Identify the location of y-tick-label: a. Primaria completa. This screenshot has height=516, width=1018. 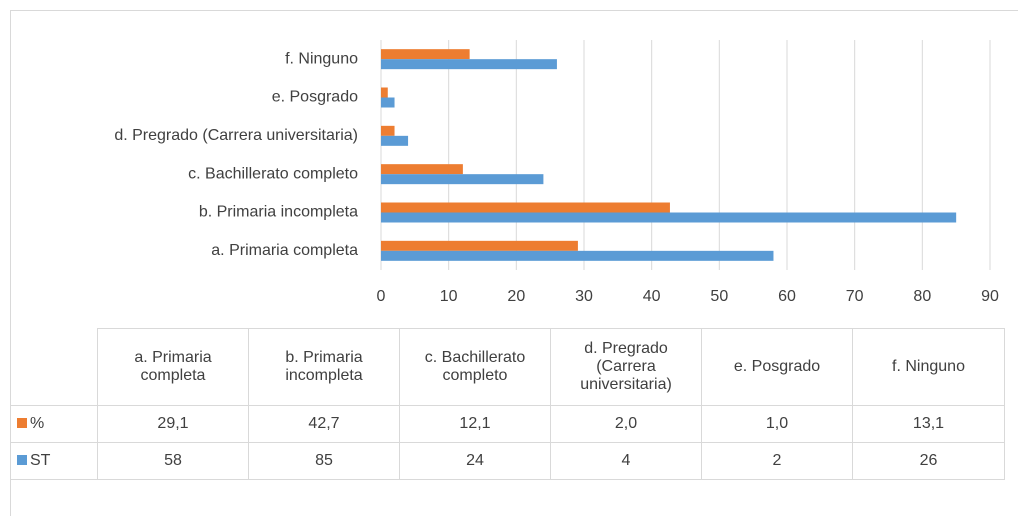
(284, 250).